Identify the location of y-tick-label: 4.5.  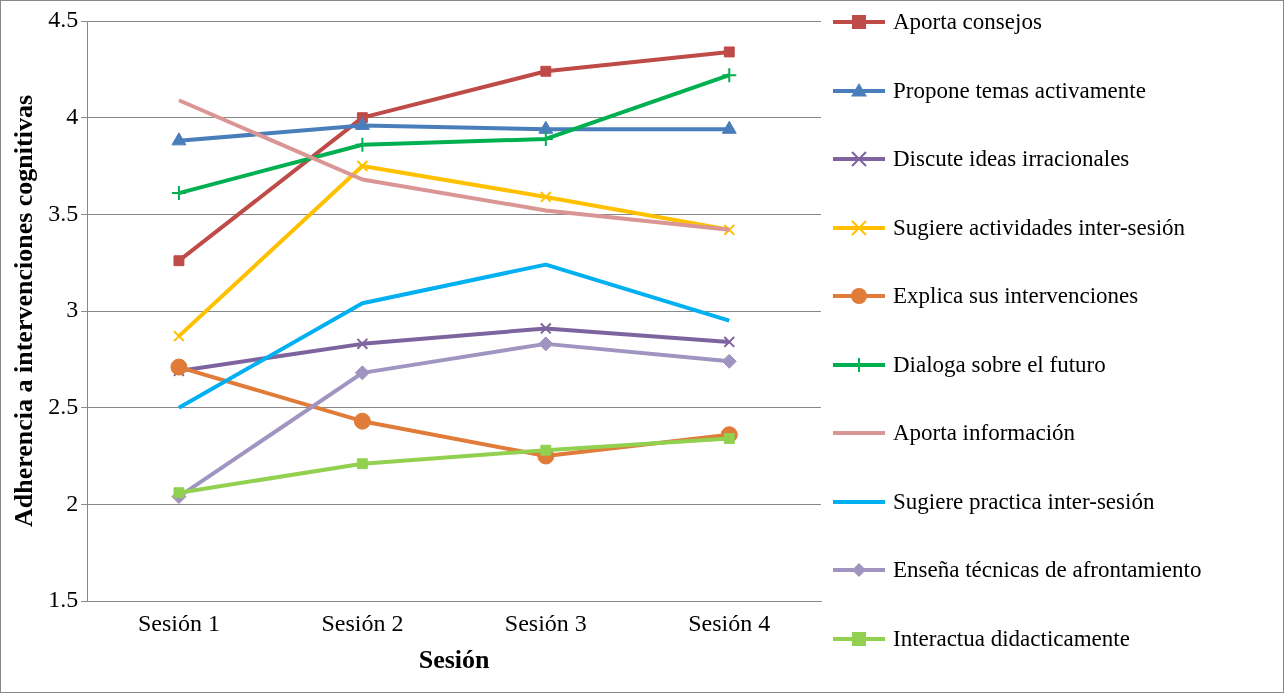
(63, 19).